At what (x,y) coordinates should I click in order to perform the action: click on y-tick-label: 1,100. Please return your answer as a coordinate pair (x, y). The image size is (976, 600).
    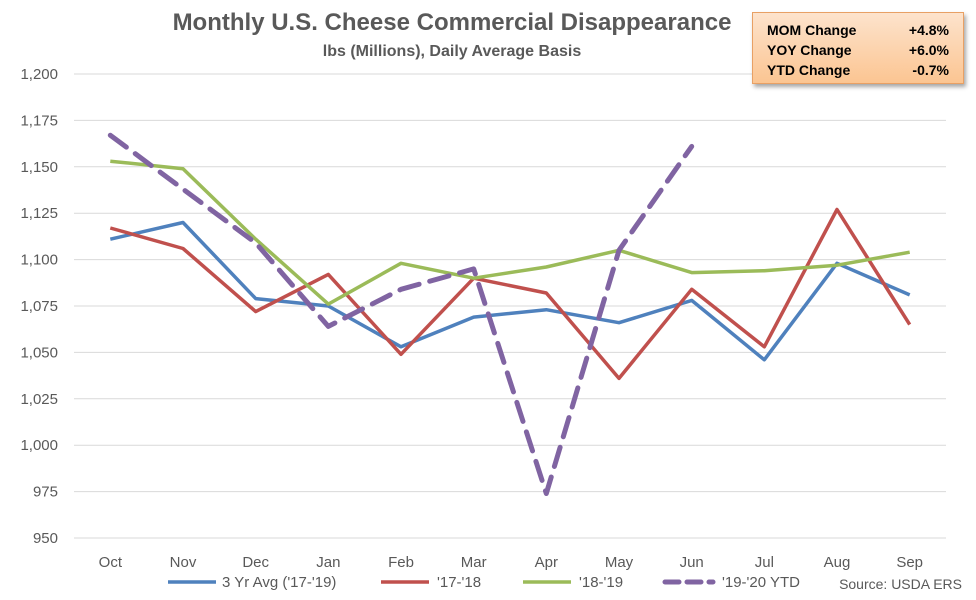
    Looking at the image, I should click on (39, 260).